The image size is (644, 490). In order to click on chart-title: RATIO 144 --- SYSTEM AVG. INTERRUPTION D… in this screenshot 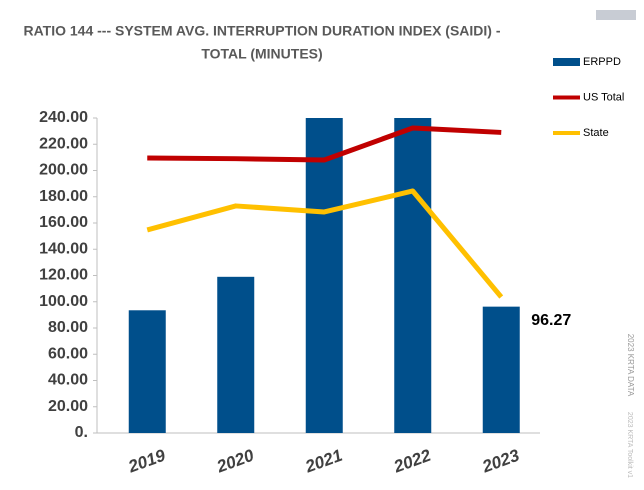, I will do `click(261, 31)`.